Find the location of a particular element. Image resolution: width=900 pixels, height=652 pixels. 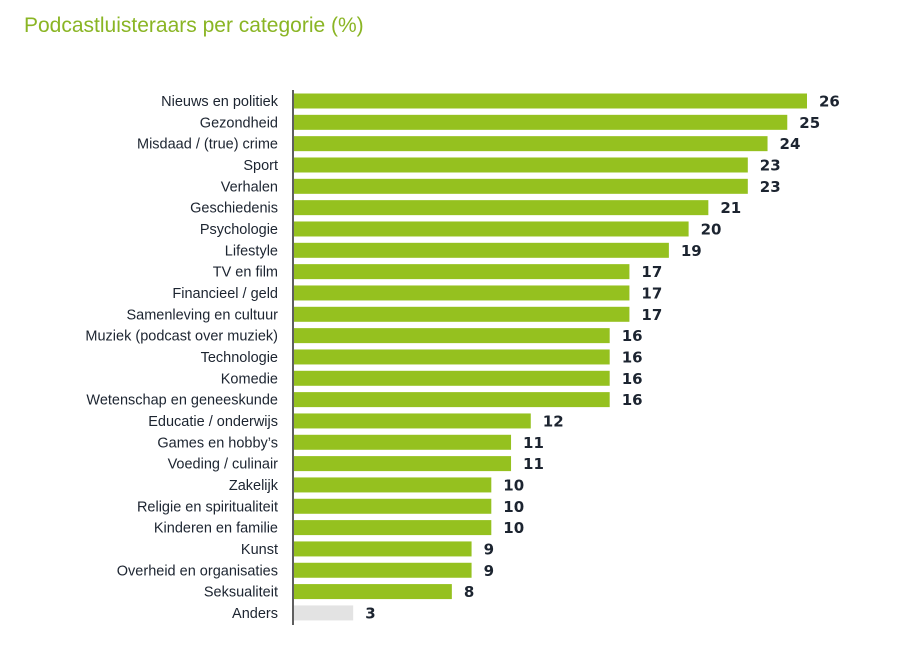

data-label: 19 is located at coordinates (691, 251).